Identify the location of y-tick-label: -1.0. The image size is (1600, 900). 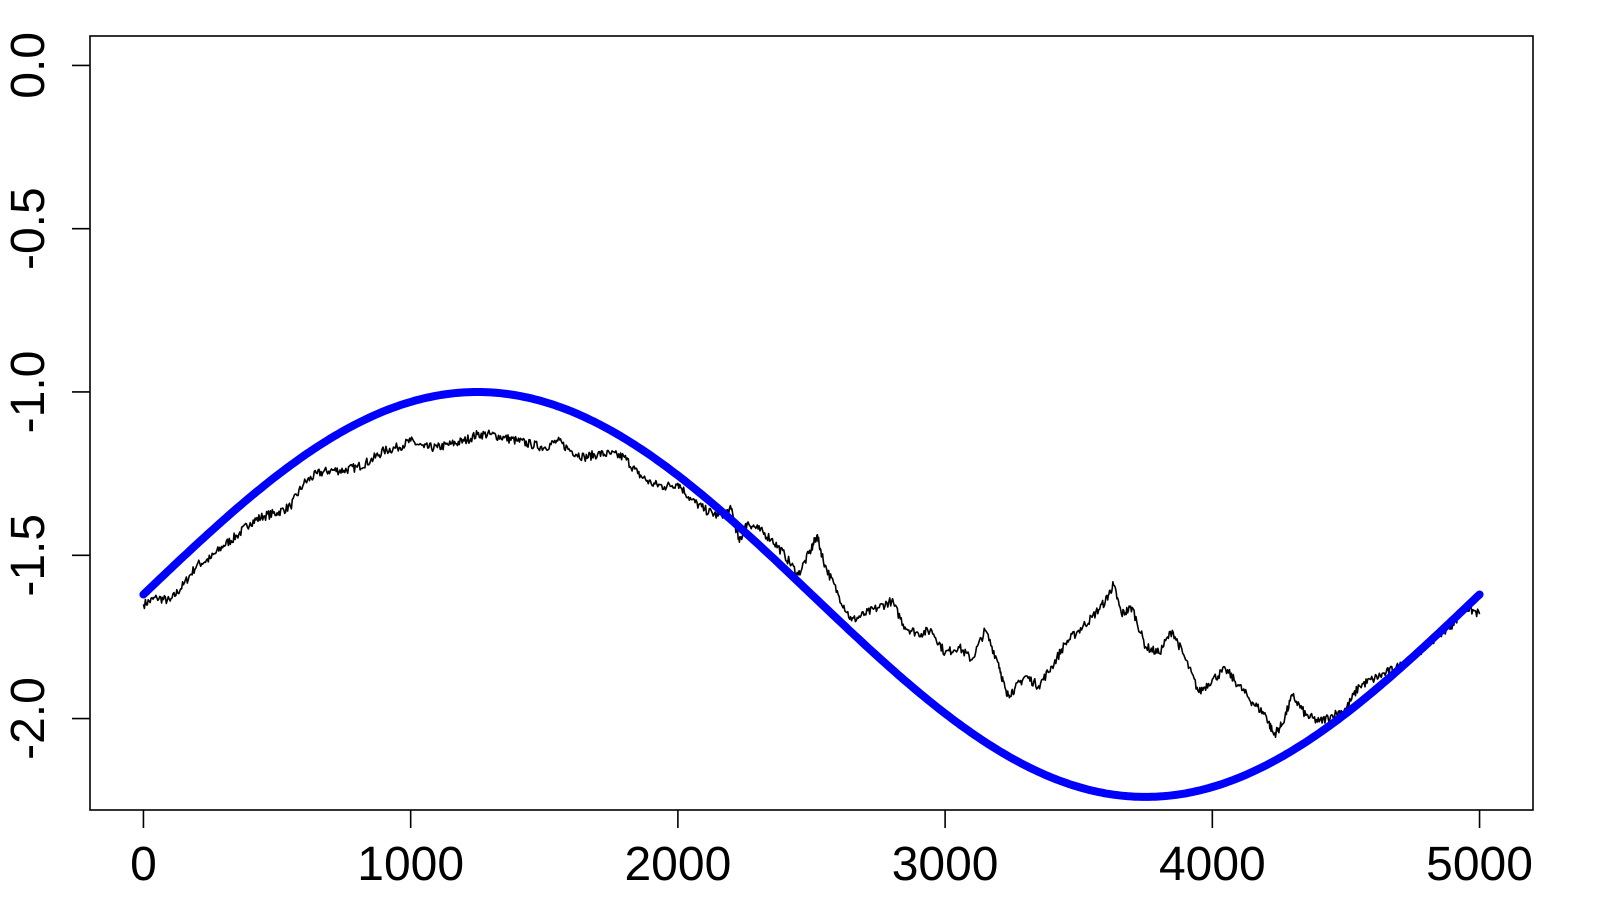
(28, 392).